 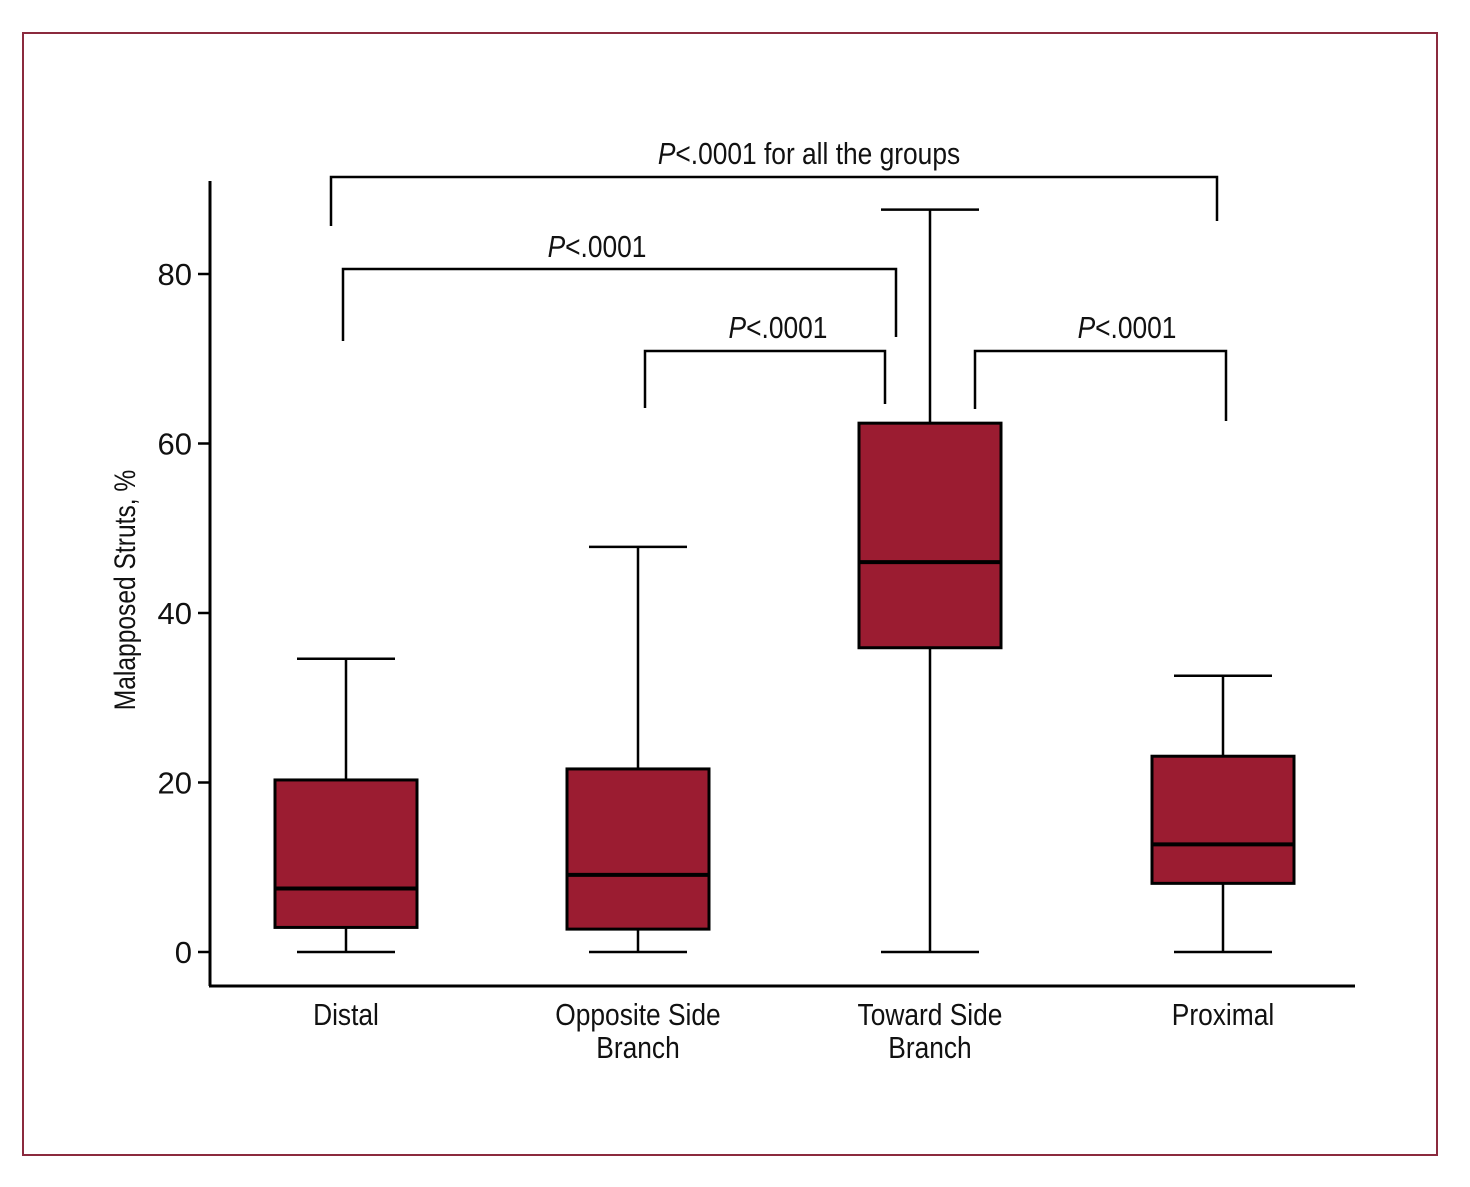 I want to click on y-tick-label: 80, so click(x=175, y=274).